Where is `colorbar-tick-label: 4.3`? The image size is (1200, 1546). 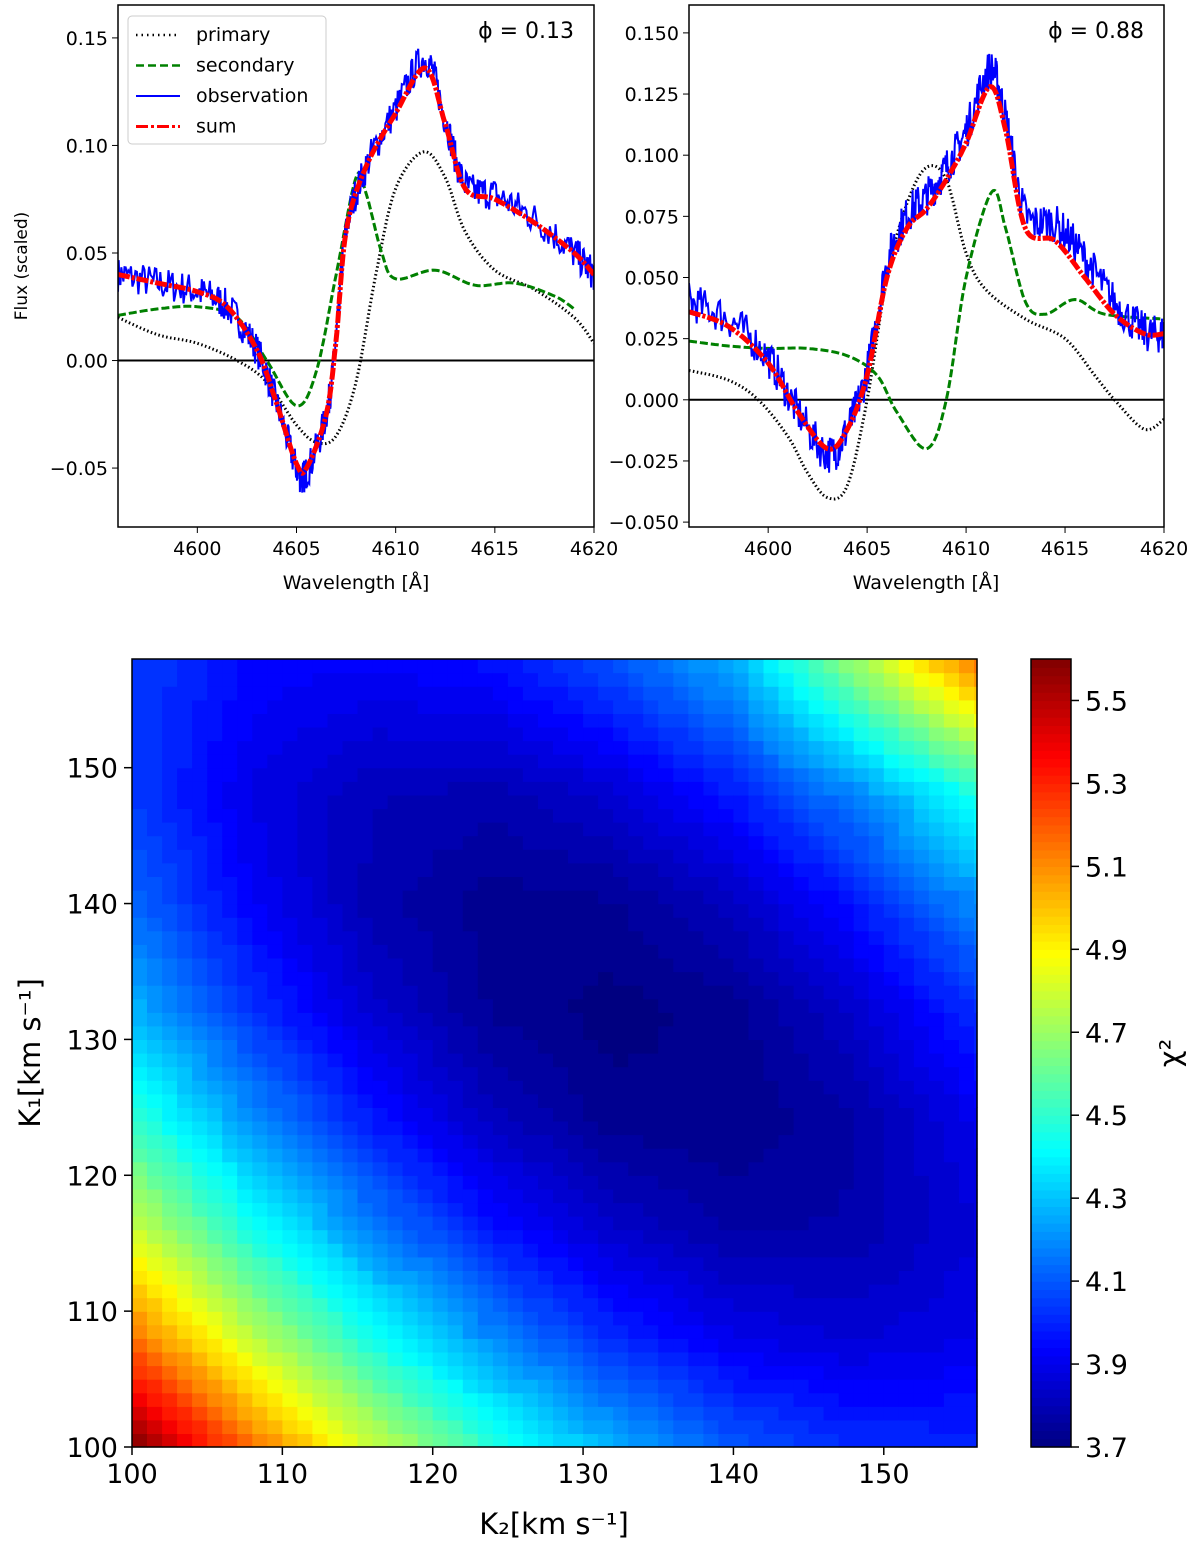 colorbar-tick-label: 4.3 is located at coordinates (1106, 1199).